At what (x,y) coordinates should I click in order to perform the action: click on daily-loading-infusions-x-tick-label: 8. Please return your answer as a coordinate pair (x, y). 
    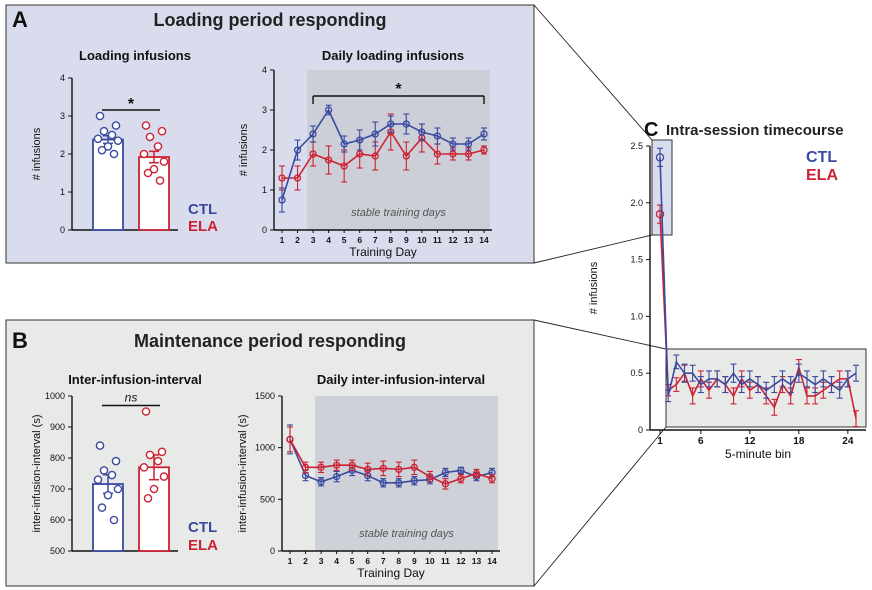
    Looking at the image, I should click on (390, 240).